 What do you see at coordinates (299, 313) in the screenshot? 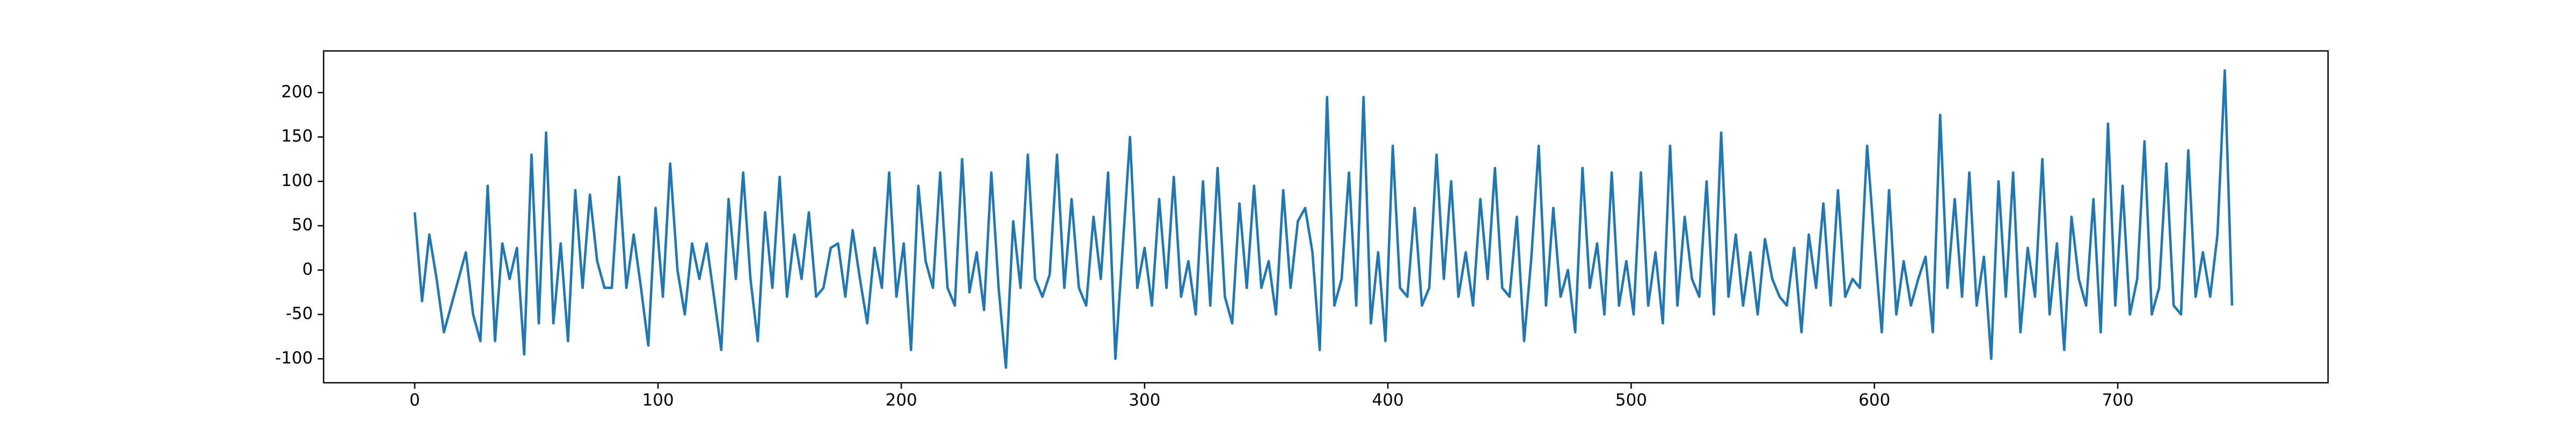
I see `y-tick-label: -50` at bounding box center [299, 313].